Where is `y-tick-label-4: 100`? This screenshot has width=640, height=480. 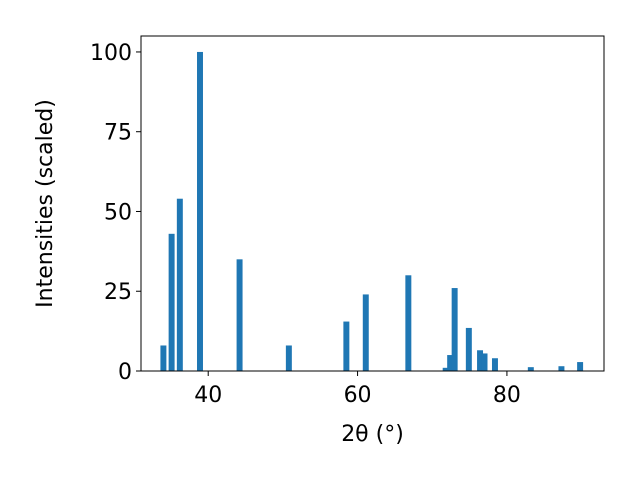 y-tick-label-4: 100 is located at coordinates (111, 53).